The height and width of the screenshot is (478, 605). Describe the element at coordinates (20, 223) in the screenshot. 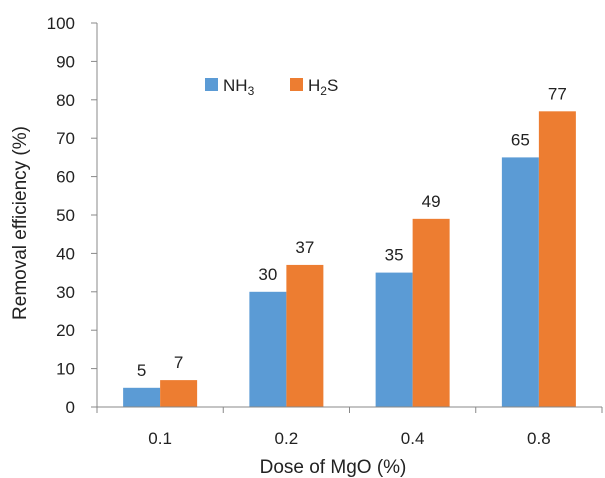

I see `y-axis-title: Removal efficiency (%)` at that location.